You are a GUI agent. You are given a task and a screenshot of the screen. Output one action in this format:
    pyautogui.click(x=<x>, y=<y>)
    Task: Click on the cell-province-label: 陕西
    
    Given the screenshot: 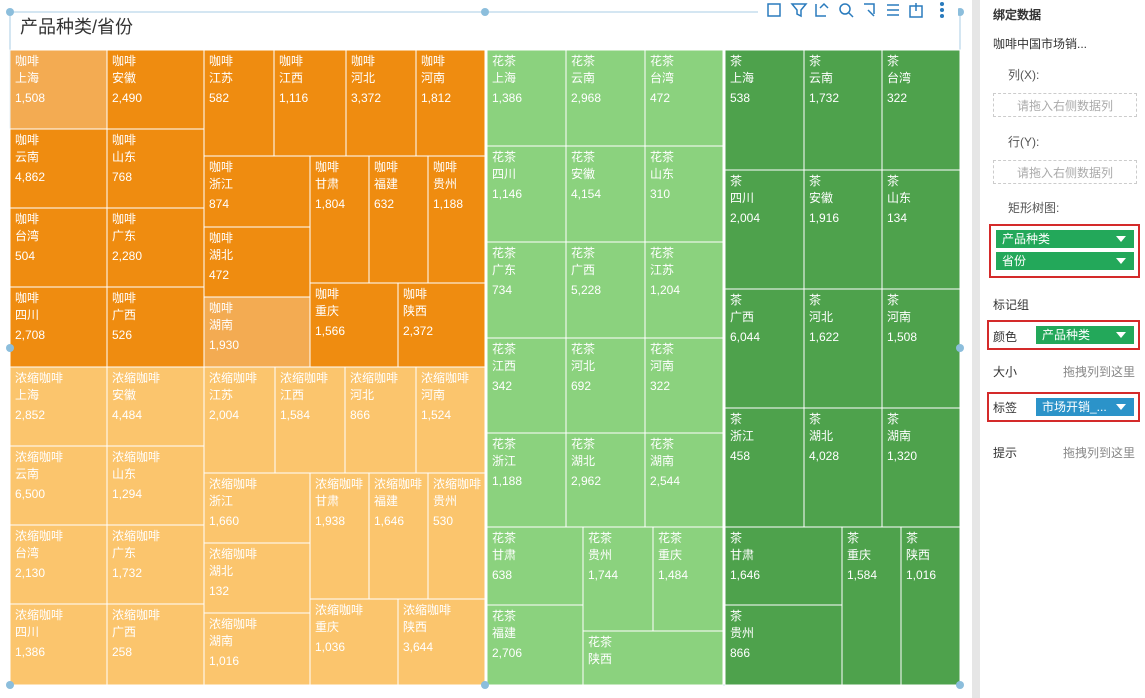 What is the action you would take?
    pyautogui.click(x=918, y=554)
    